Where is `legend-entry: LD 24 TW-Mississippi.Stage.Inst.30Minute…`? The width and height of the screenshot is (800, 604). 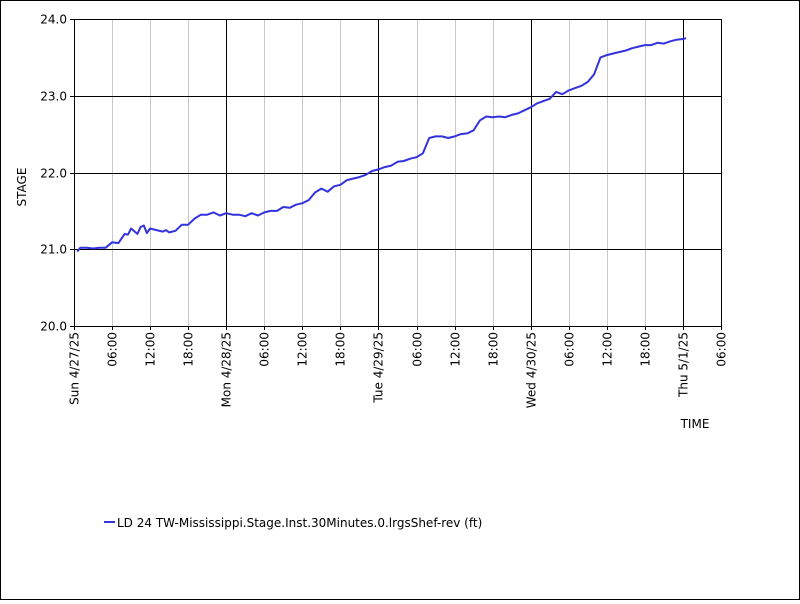
legend-entry: LD 24 TW-Mississippi.Stage.Inst.30Minute… is located at coordinates (299, 523).